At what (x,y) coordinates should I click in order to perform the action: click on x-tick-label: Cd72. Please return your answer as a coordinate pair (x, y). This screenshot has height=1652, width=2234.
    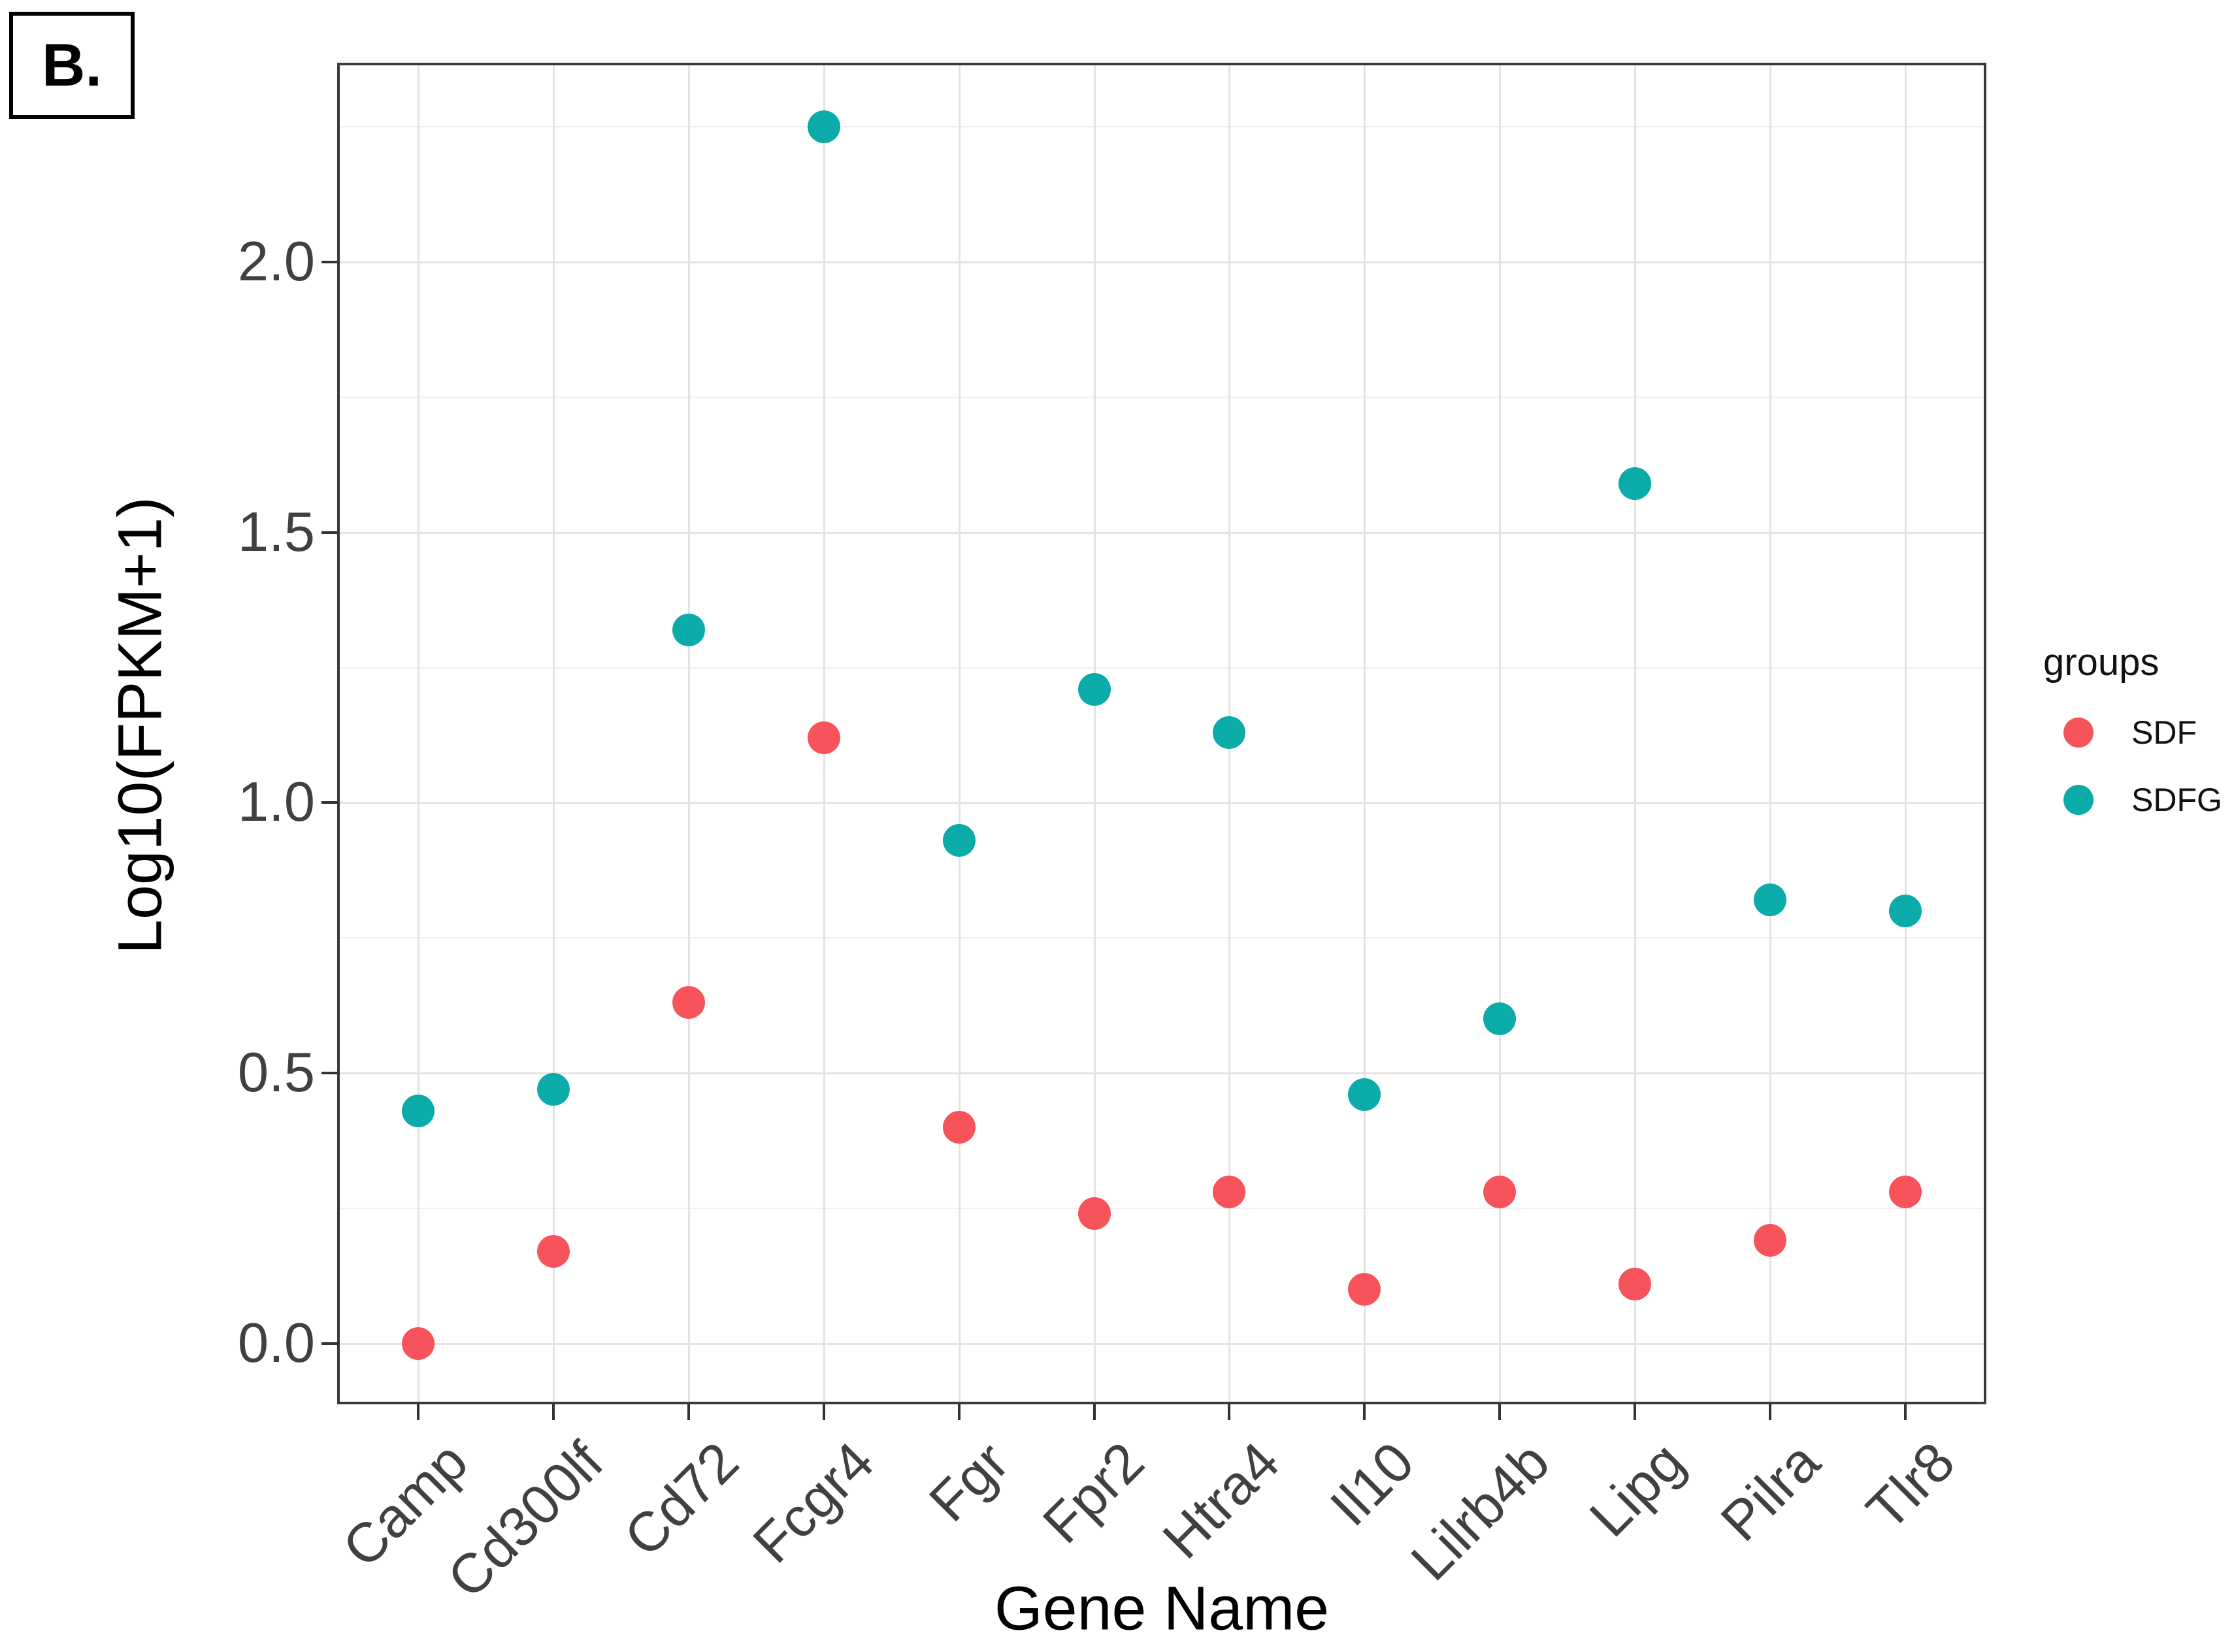
    Looking at the image, I should click on (681, 1499).